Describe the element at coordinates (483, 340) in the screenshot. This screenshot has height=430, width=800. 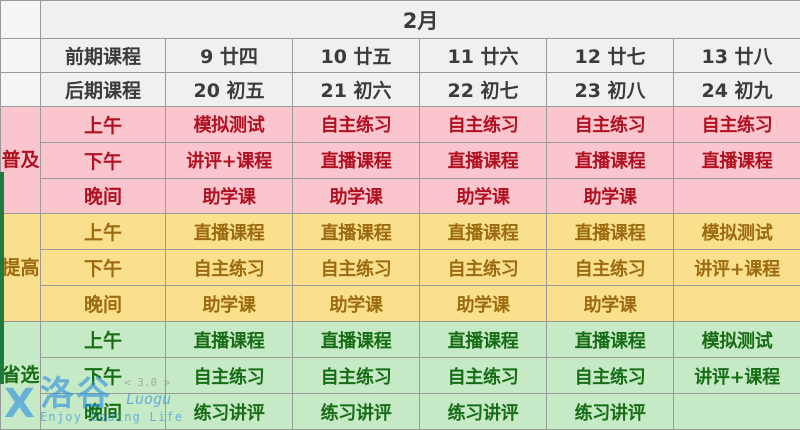
I see `section-2-row-0-cell-2: 直播课程` at that location.